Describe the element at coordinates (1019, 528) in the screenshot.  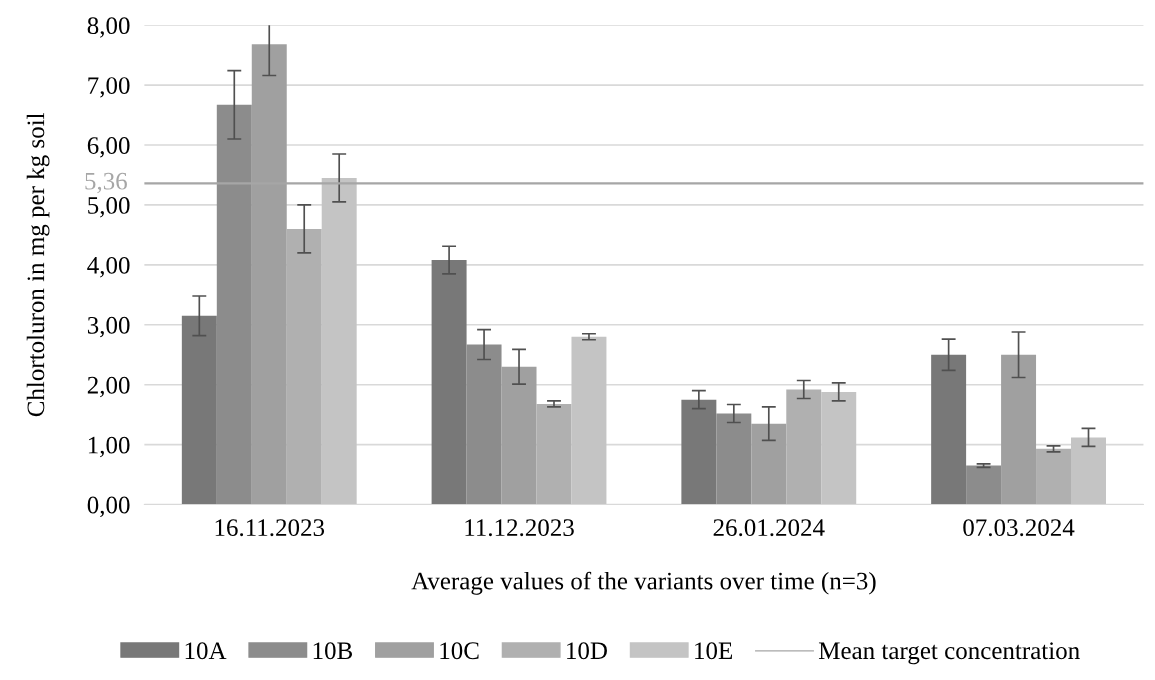
I see `x-tick-label: 07.03.2024` at that location.